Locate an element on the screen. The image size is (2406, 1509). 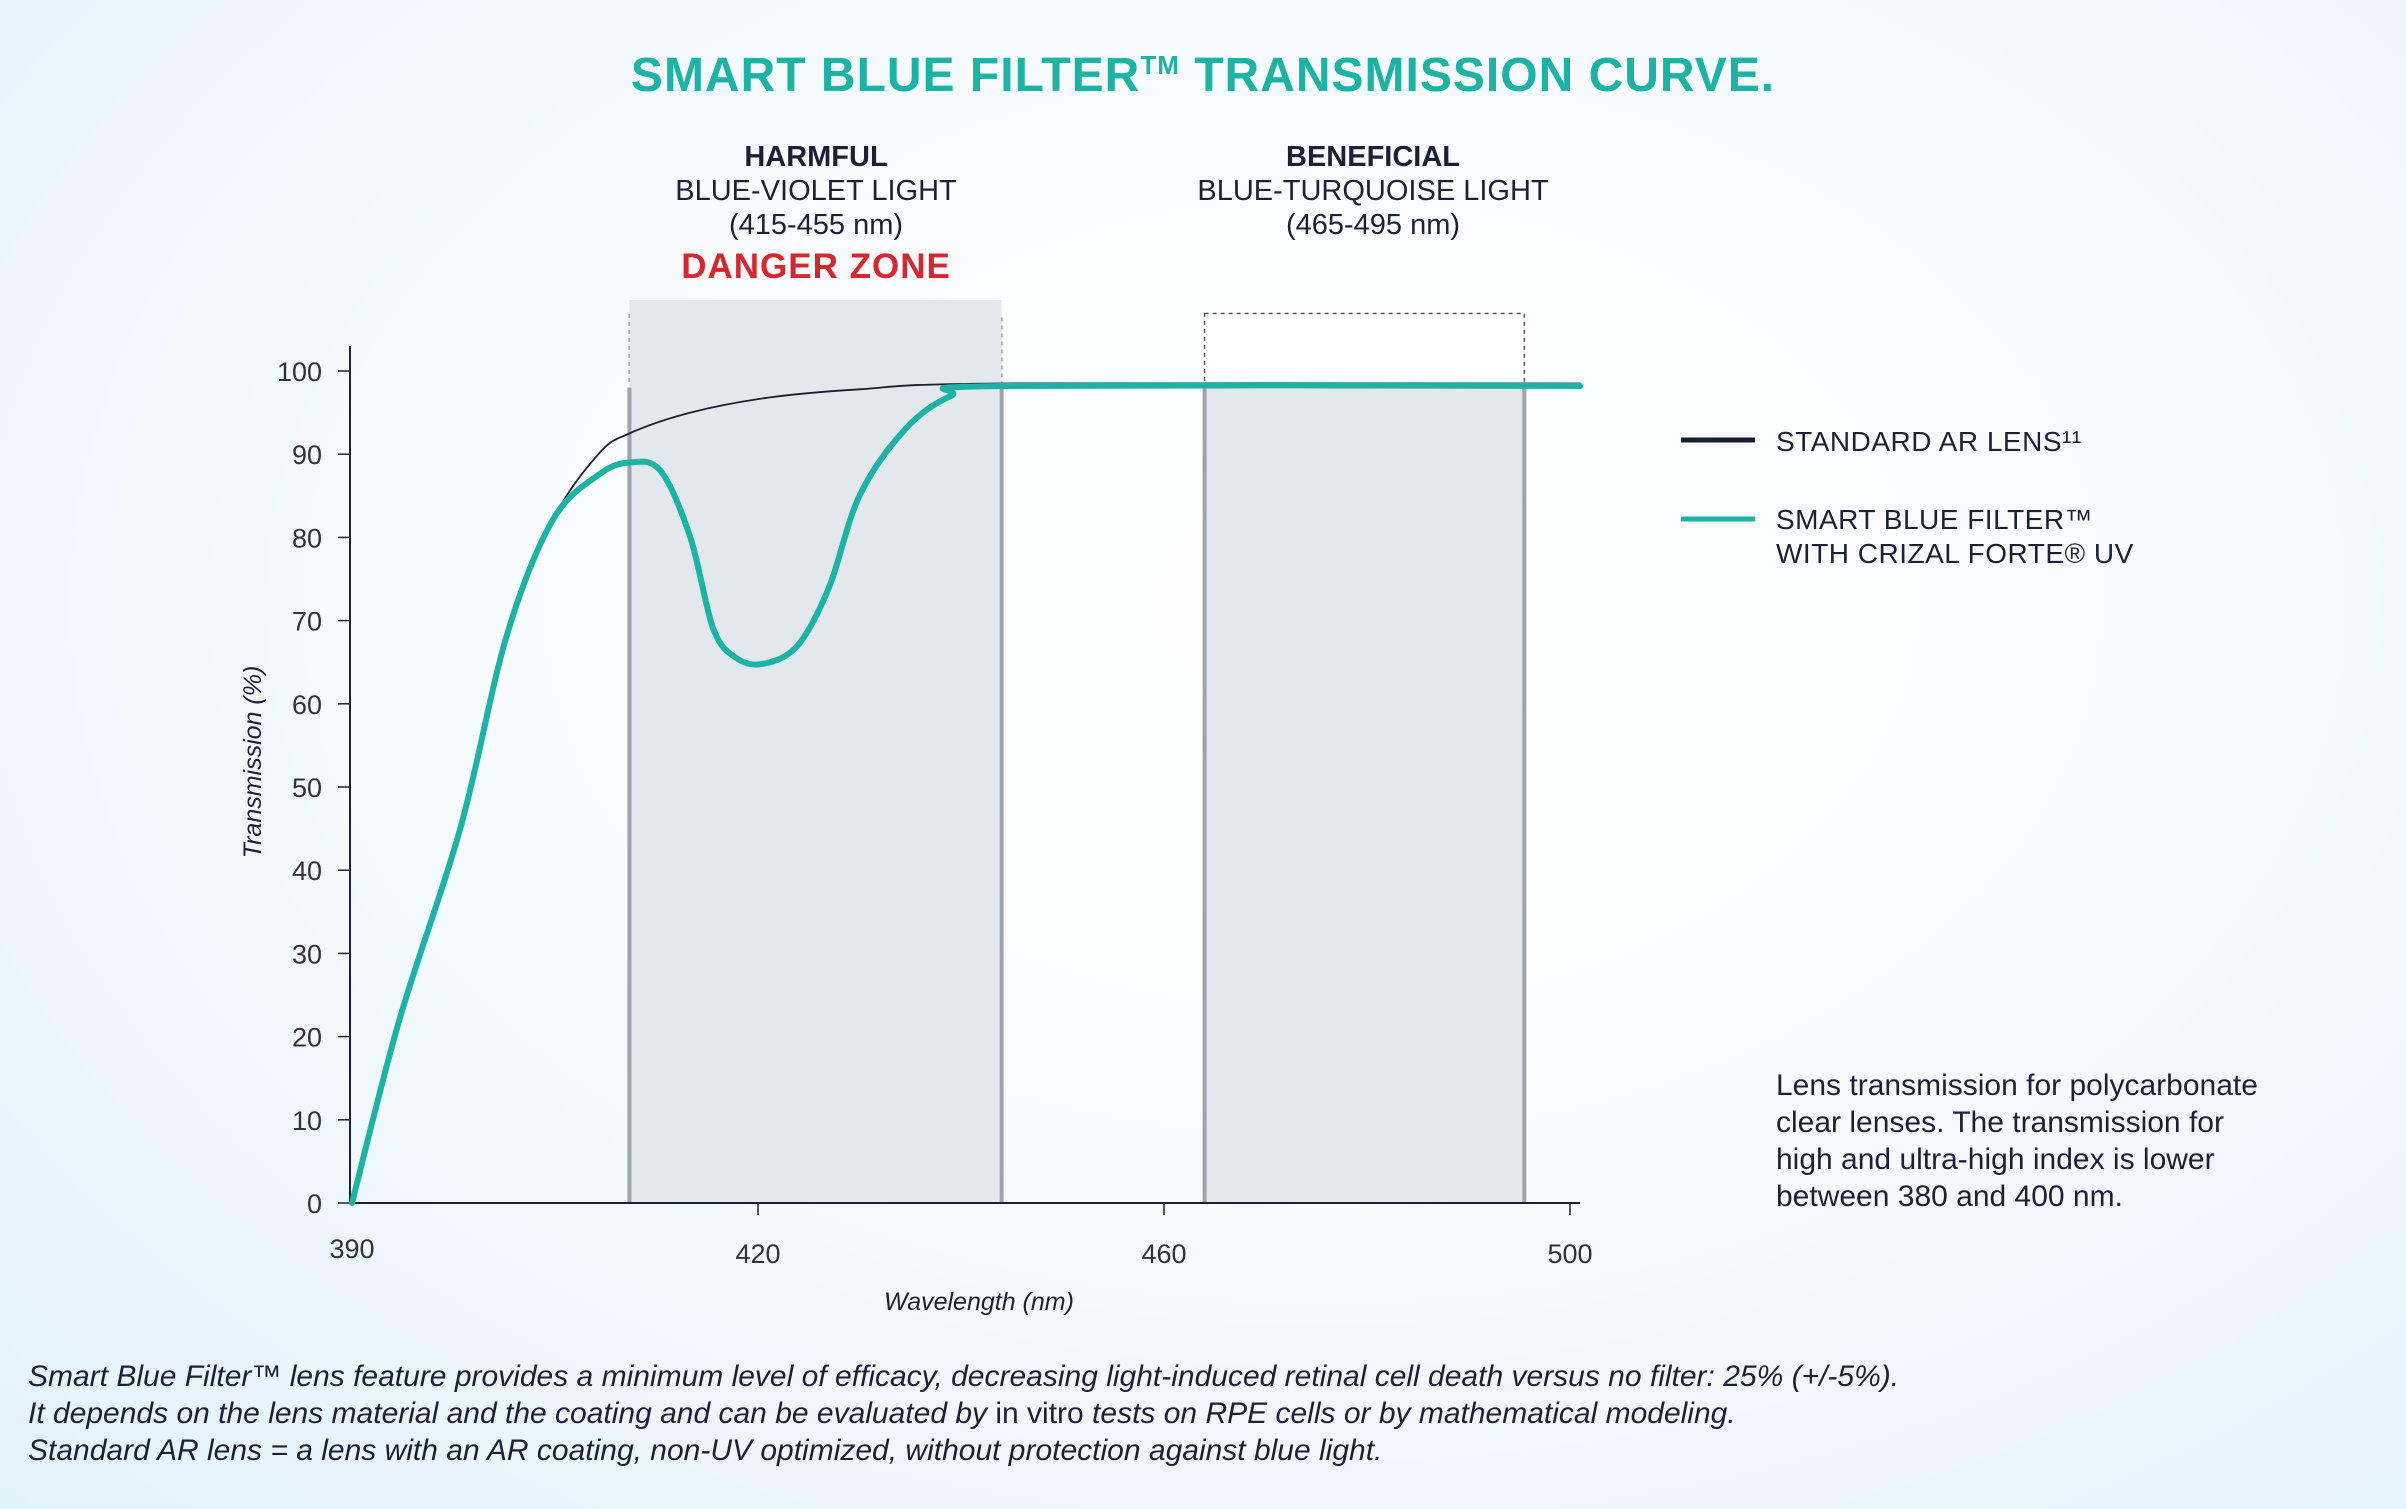
y-tick-label: 80 is located at coordinates (307, 538).